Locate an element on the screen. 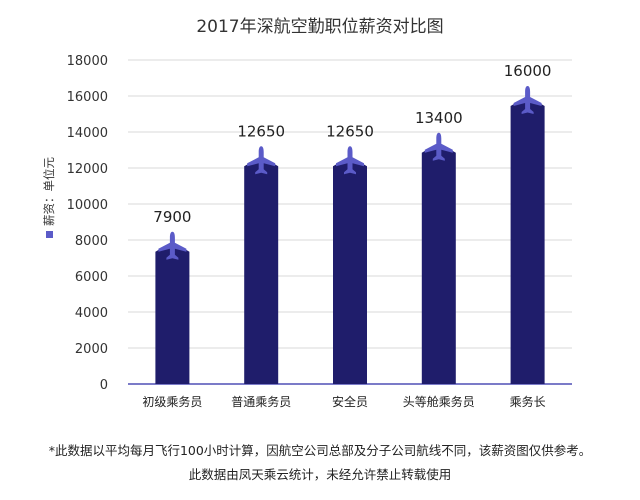 This screenshot has height=500, width=640. y-tick-label: 8000 is located at coordinates (91, 241).